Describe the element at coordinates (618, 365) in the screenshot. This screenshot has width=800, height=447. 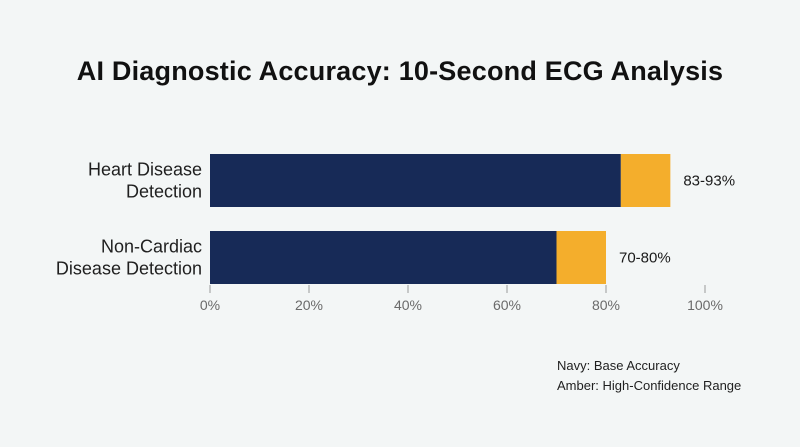
I see `legend-entry-base: Navy: Base Accuracy` at that location.